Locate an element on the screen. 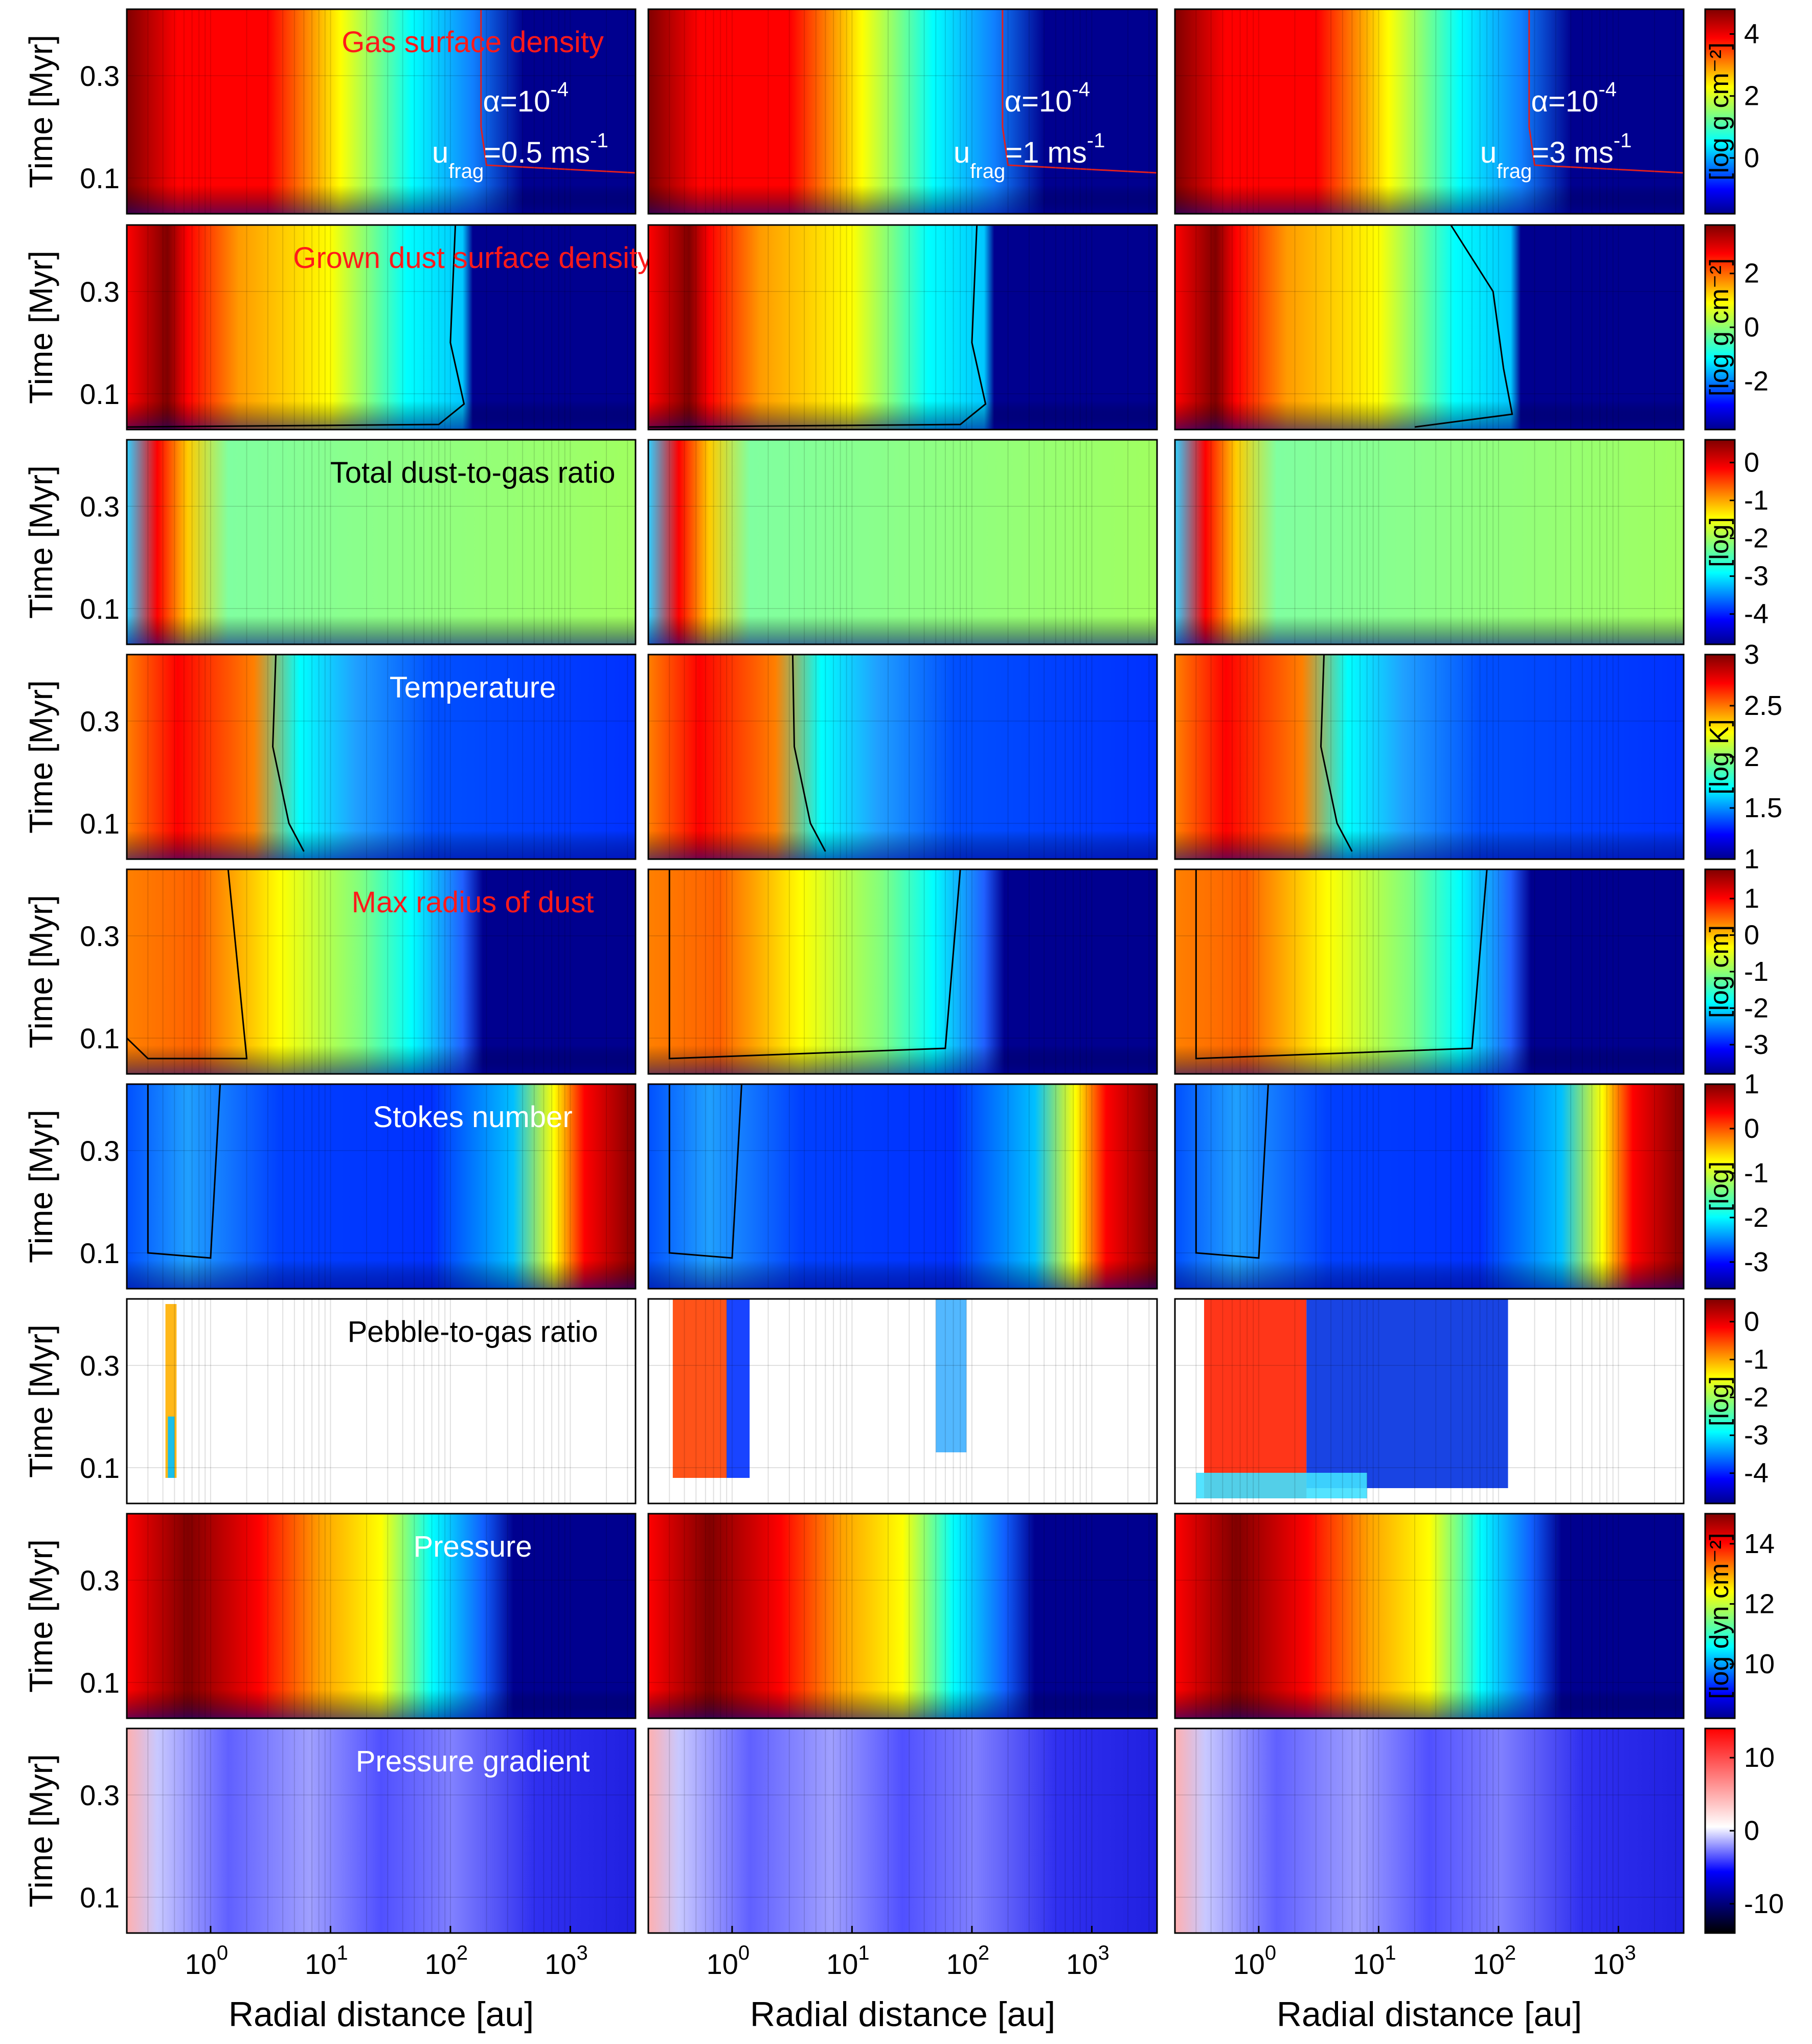  colorbar-r6: -3 -2 -1 0 1 [log] is located at coordinates (1737, 1179).